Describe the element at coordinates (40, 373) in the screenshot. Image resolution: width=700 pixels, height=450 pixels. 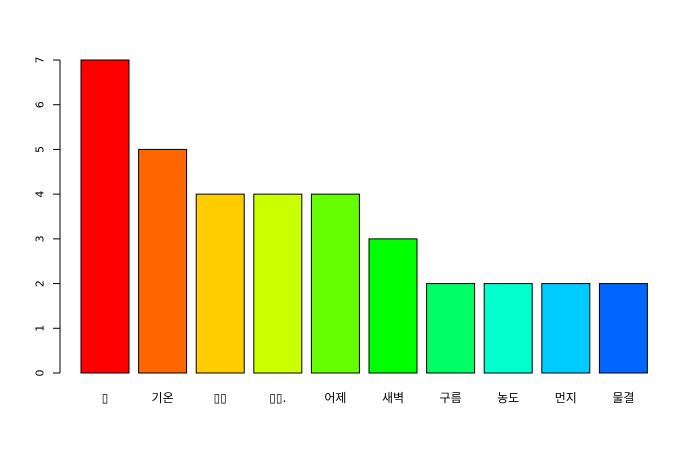
I see `y-tick-label: 0` at that location.